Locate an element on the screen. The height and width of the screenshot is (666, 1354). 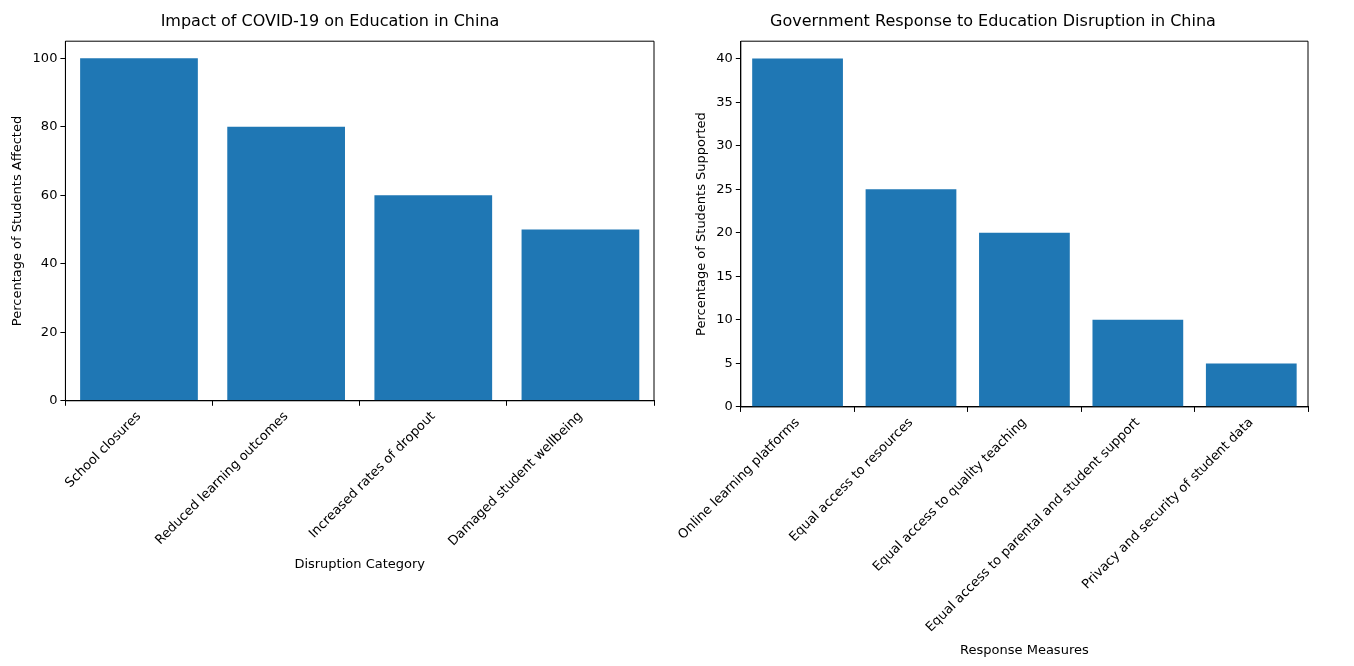
y-tick-label: 15 is located at coordinates (724, 275).